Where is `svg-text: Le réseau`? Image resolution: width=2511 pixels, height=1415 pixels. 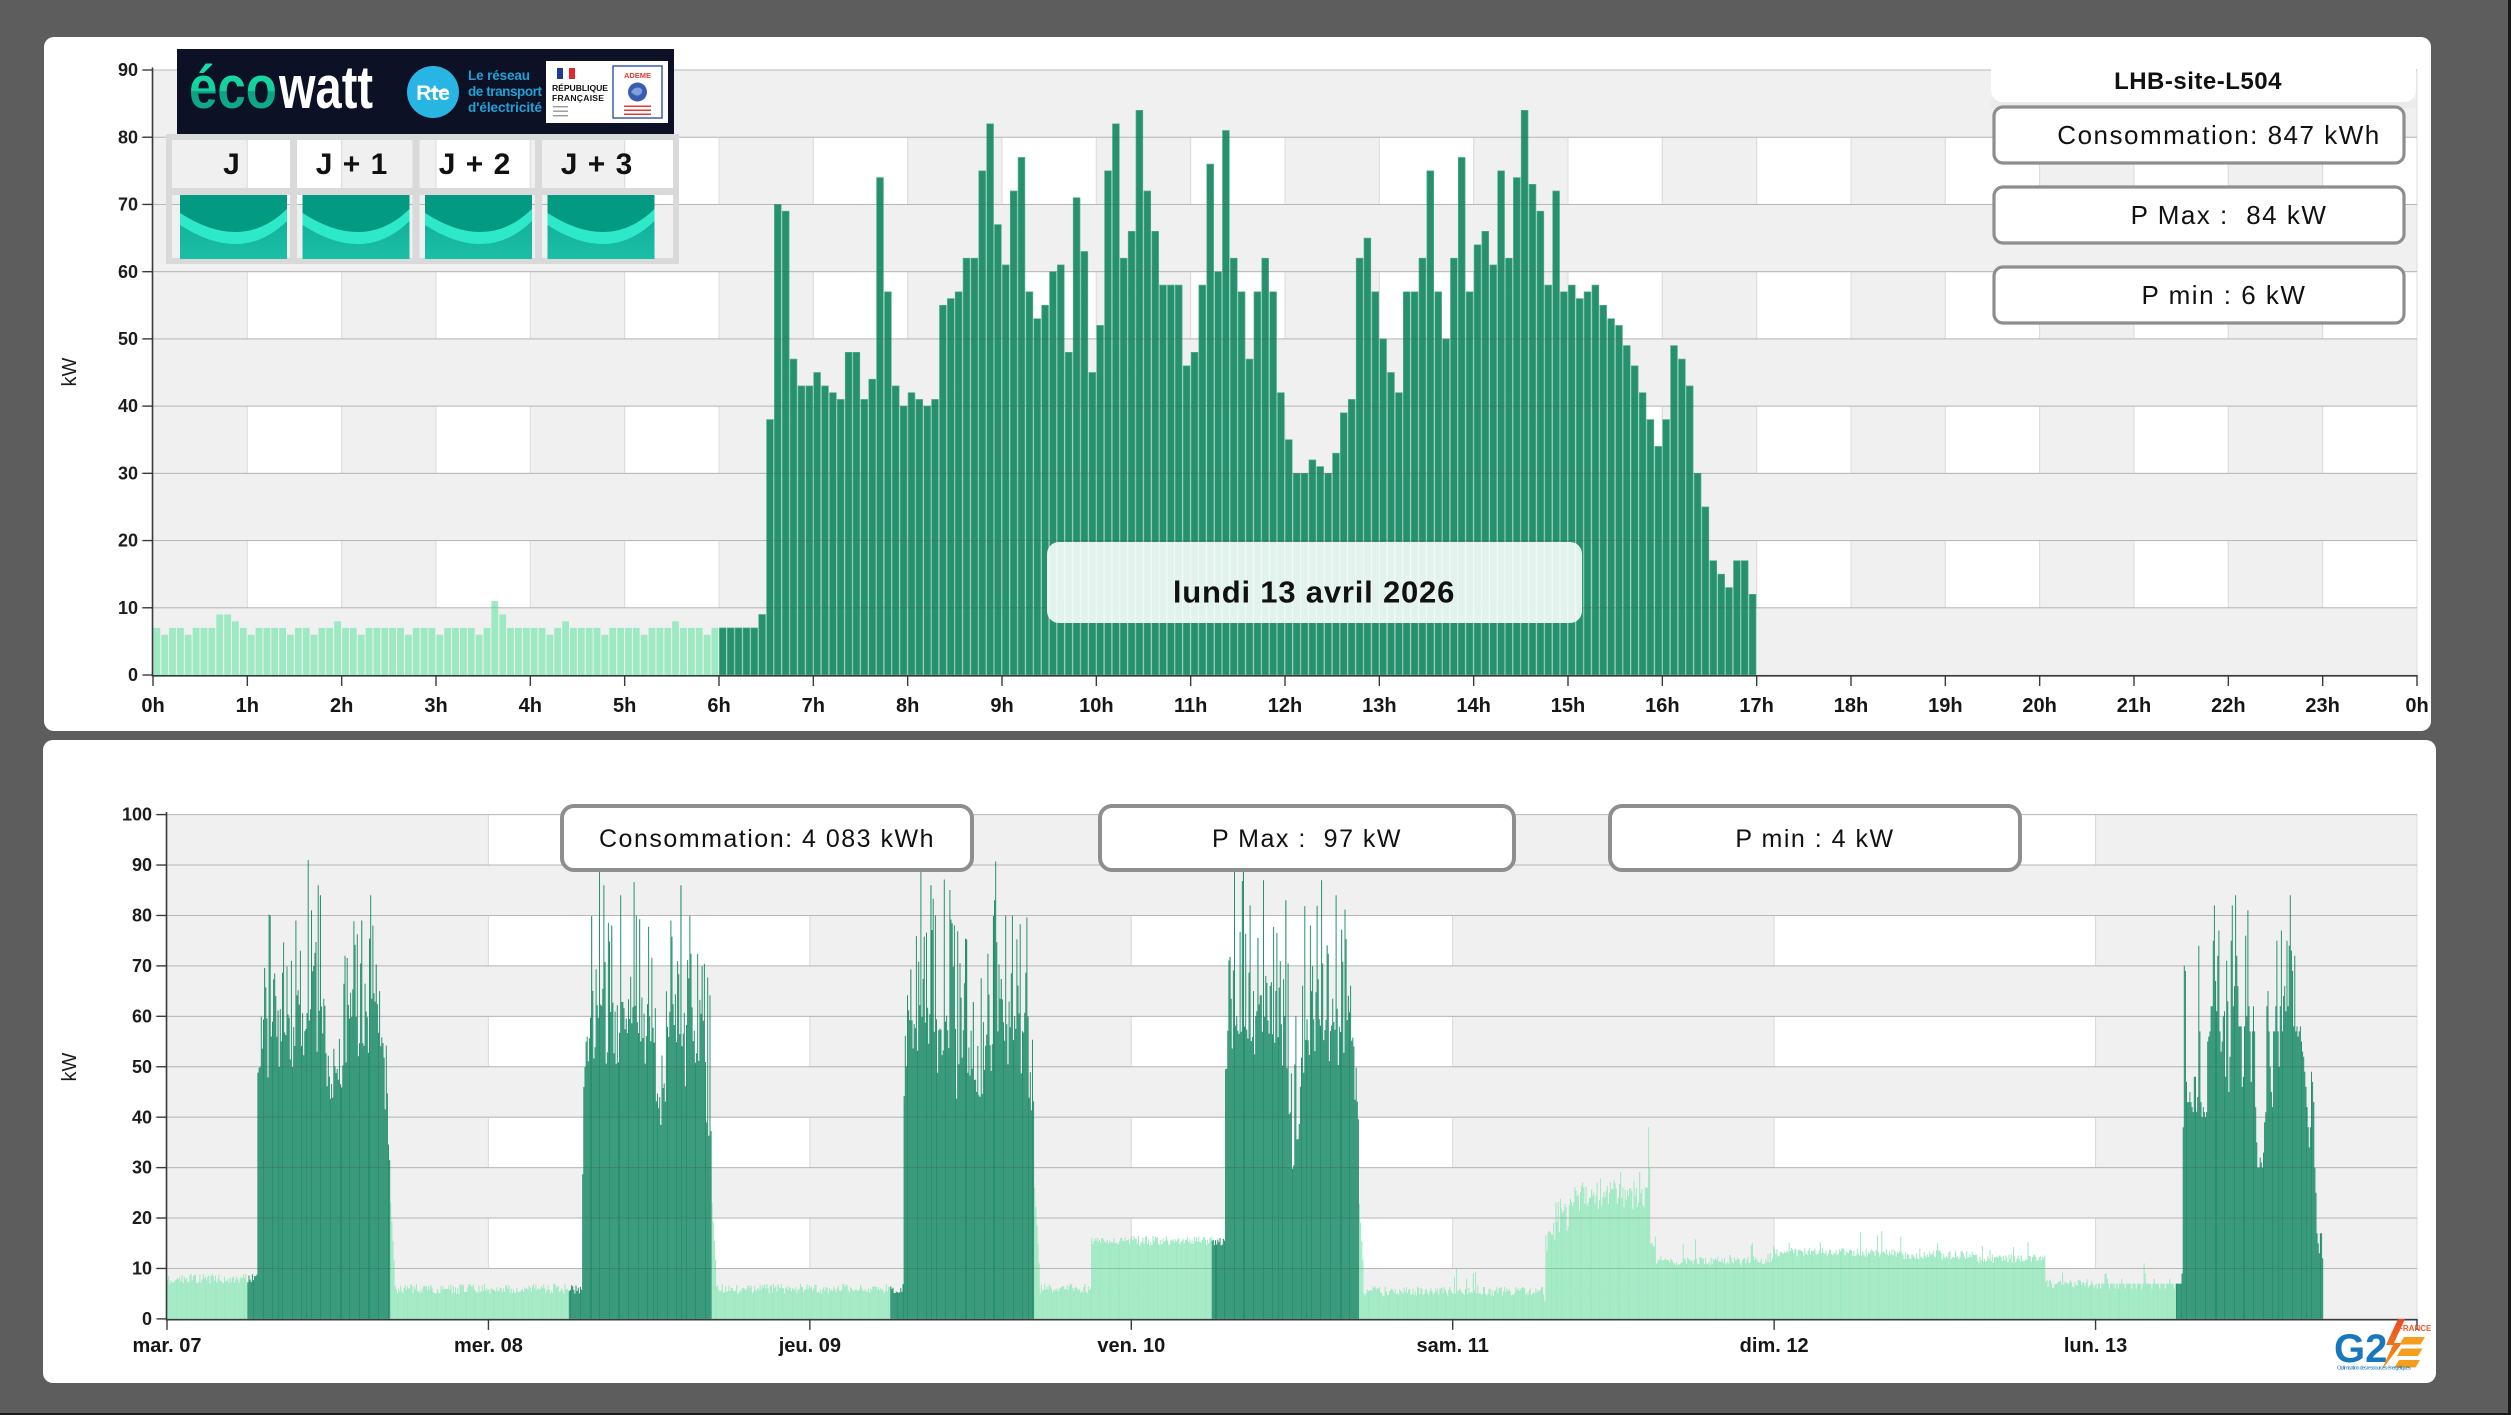
svg-text: Le réseau is located at coordinates (499, 75).